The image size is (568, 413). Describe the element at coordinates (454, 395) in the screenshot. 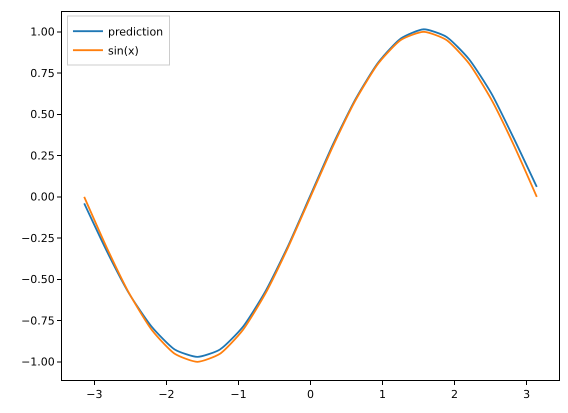

I see `x-tick-label: 2` at that location.